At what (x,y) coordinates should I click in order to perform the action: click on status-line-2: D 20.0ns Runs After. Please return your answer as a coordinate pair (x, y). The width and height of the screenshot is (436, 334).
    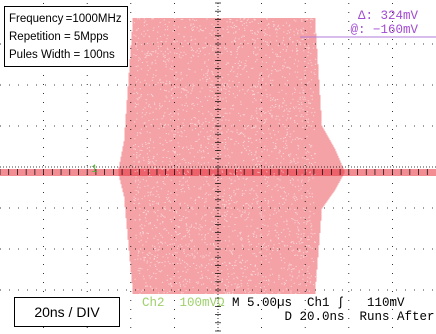
    Looking at the image, I should click on (288, 317).